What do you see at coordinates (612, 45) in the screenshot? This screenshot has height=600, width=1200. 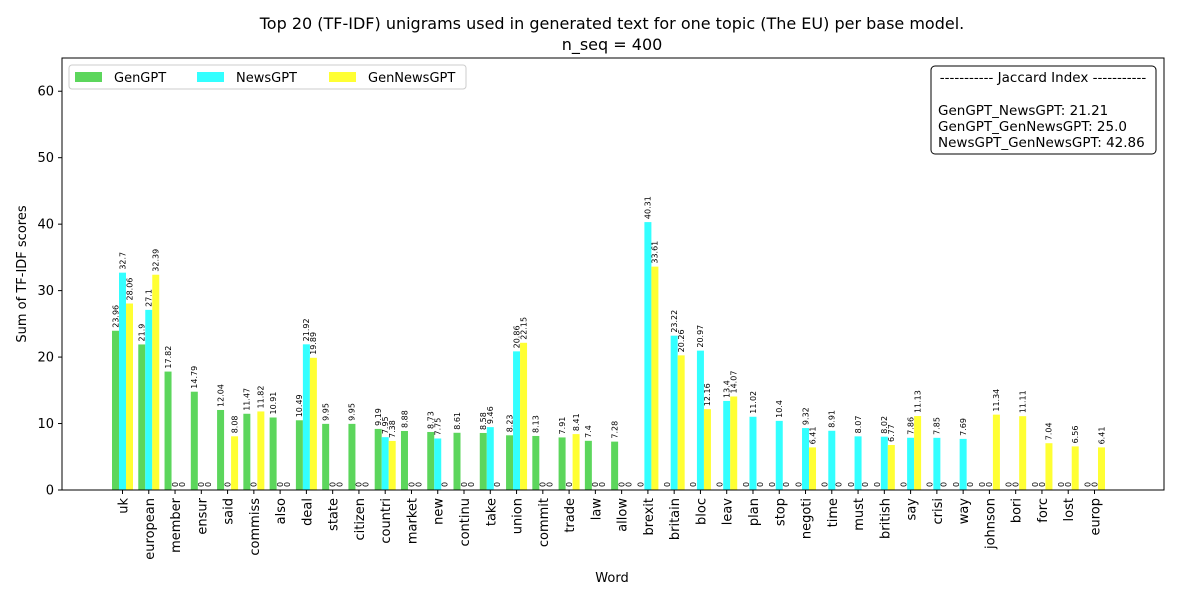 I see `chart-title-line-2: n_seq = 400` at bounding box center [612, 45].